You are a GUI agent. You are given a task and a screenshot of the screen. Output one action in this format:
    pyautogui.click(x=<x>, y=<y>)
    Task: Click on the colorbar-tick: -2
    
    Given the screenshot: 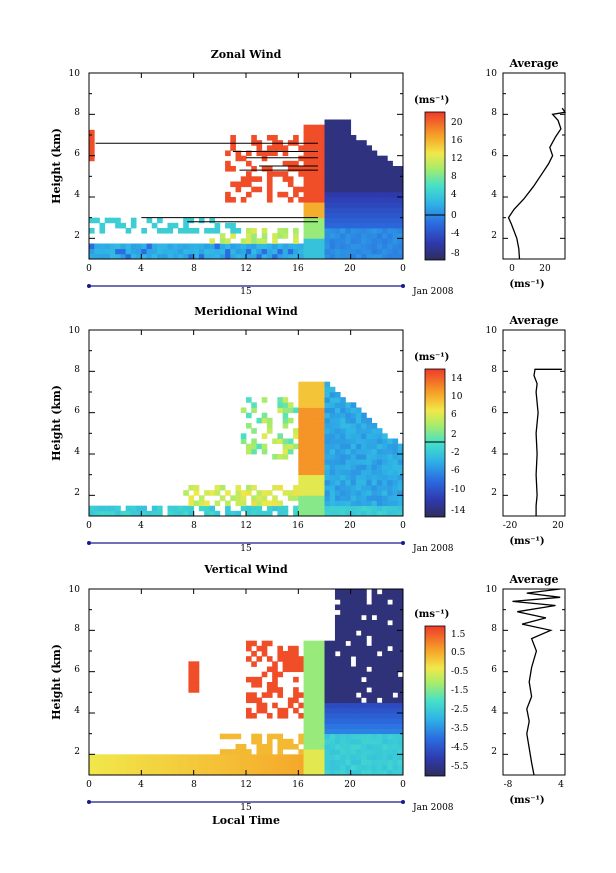 What is the action you would take?
    pyautogui.click(x=455, y=453)
    